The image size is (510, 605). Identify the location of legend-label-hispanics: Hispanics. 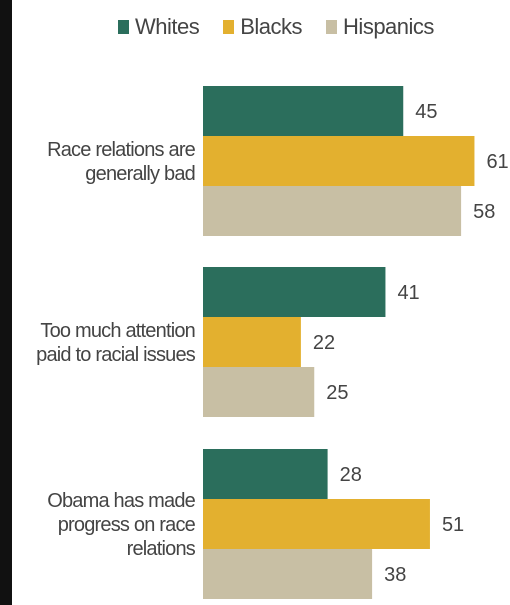
(388, 26).